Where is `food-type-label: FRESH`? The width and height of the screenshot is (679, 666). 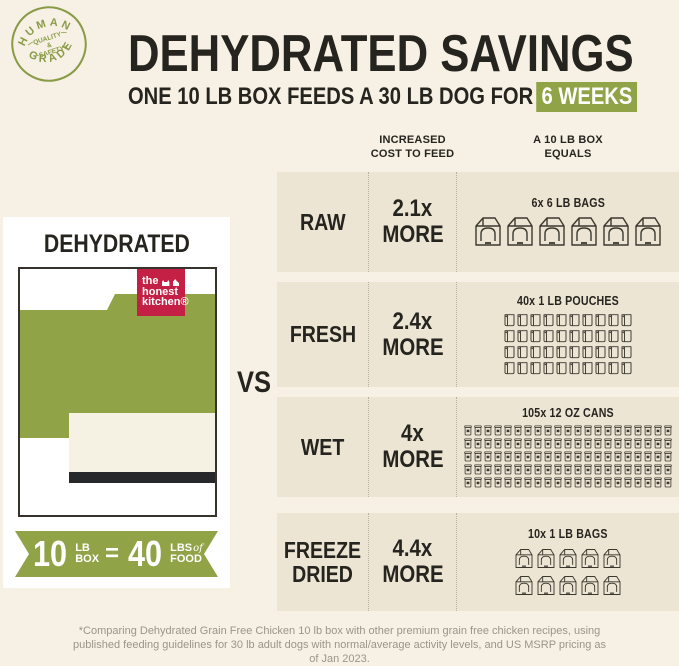 food-type-label: FRESH is located at coordinates (322, 334).